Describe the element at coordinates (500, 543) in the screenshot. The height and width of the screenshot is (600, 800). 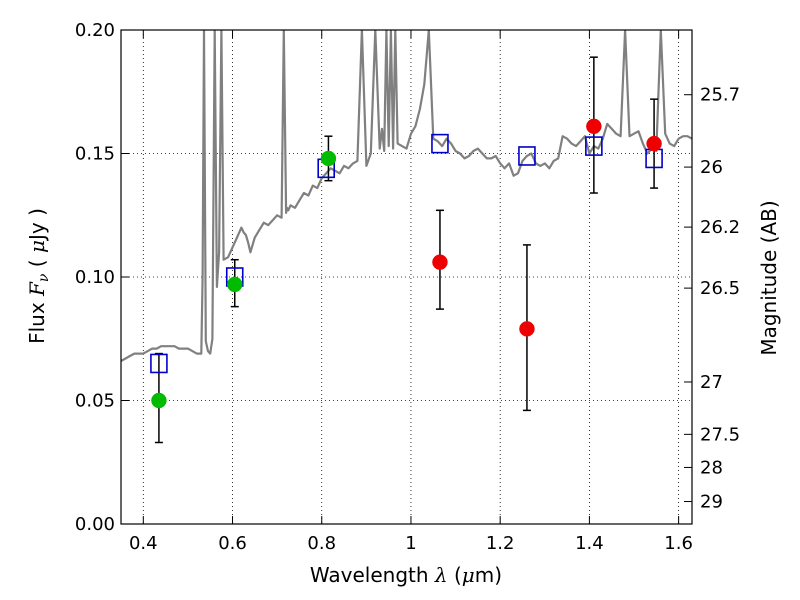
I see `x-tick-label: 1.2` at that location.